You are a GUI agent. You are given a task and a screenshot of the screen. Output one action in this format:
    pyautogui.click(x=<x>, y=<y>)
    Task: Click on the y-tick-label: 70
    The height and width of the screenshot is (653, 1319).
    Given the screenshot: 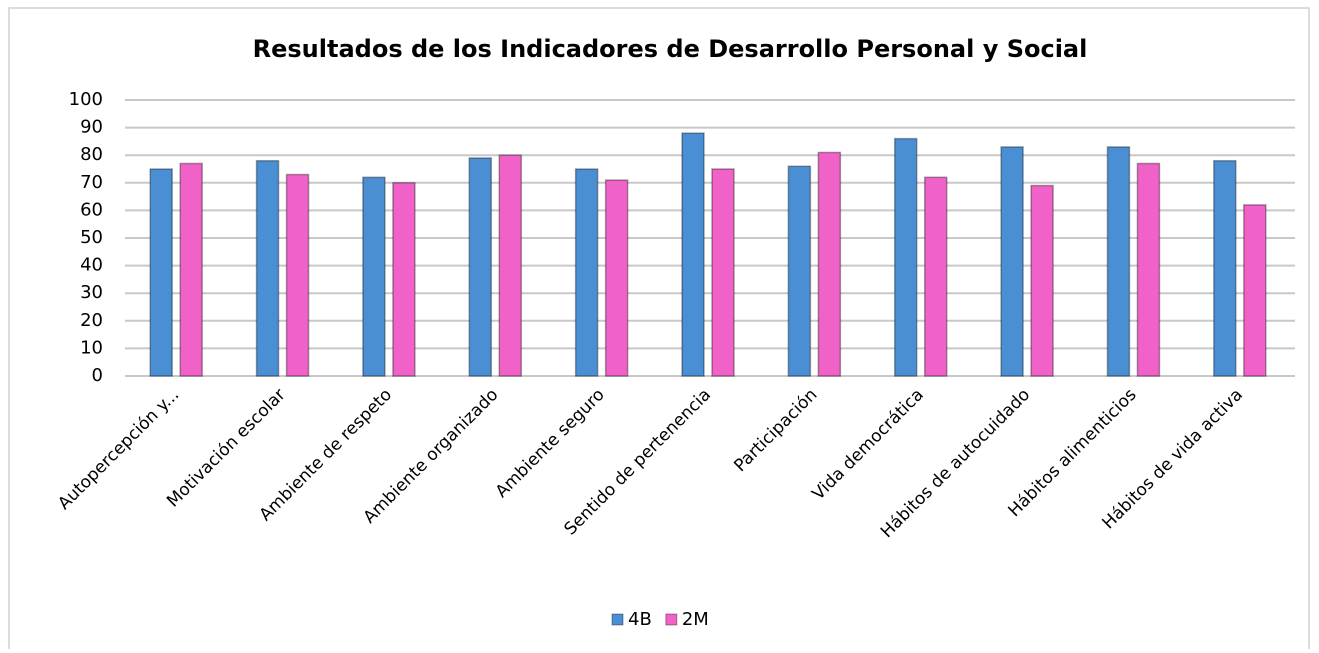 What is the action you would take?
    pyautogui.click(x=91, y=182)
    